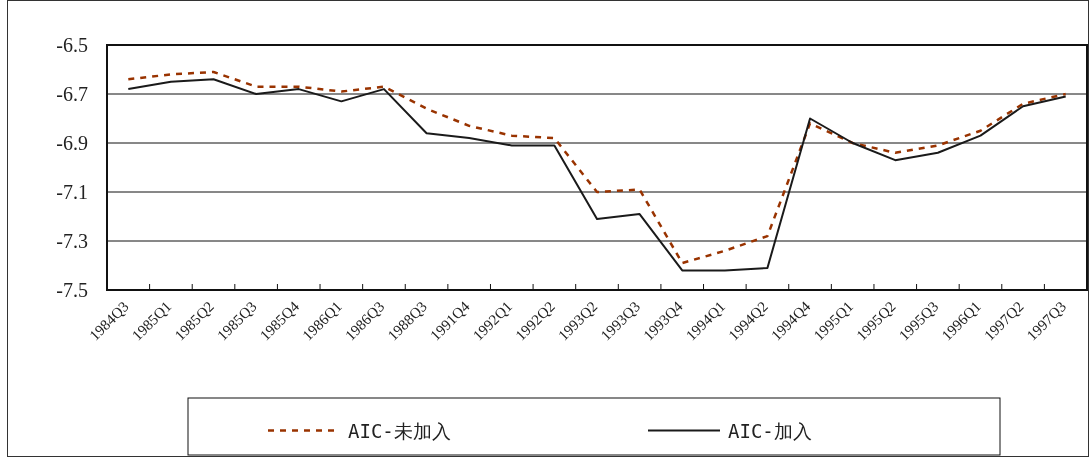 This screenshot has height=457, width=1089. I want to click on legend-label: AIC-未加入, so click(399, 430).